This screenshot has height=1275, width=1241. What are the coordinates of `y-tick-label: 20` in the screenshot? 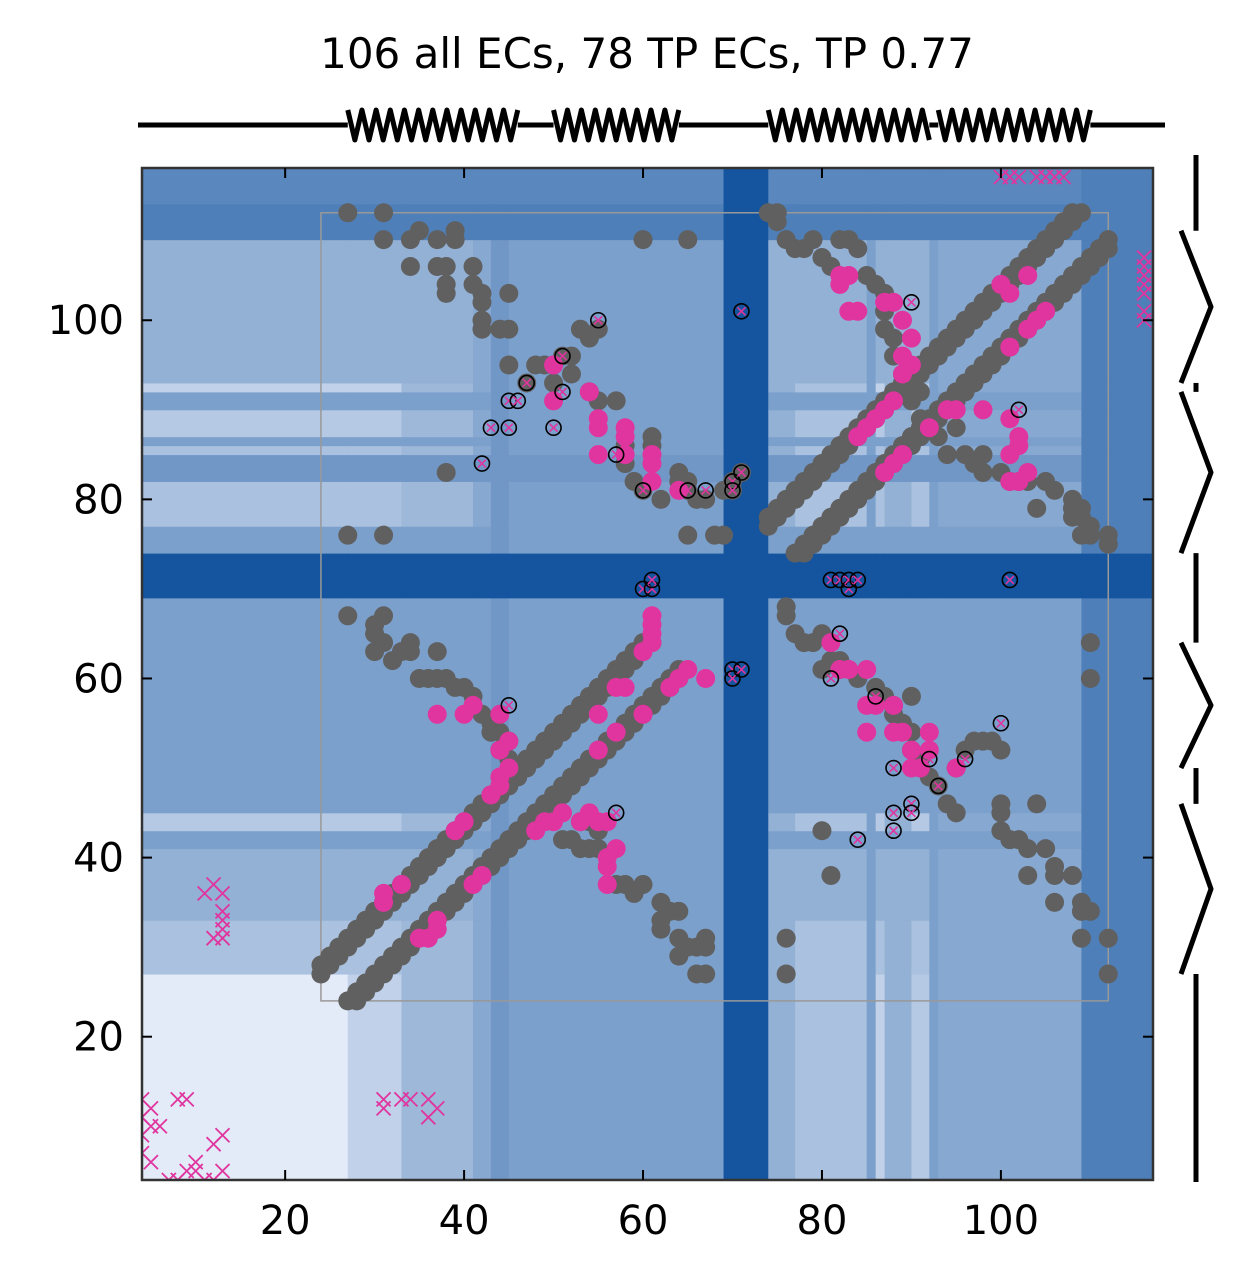 It's located at (98, 1038).